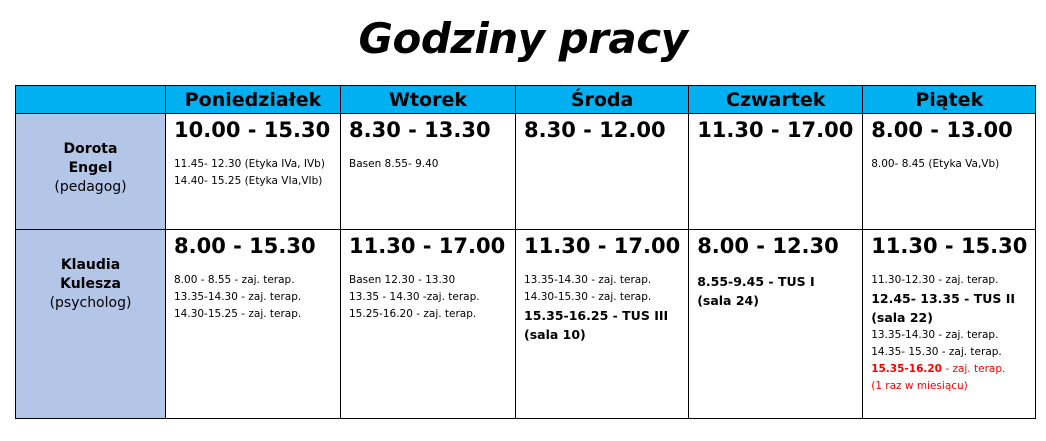 This screenshot has height=441, width=1046. I want to click on work-hours: 11.30 - 15.30, so click(949, 246).